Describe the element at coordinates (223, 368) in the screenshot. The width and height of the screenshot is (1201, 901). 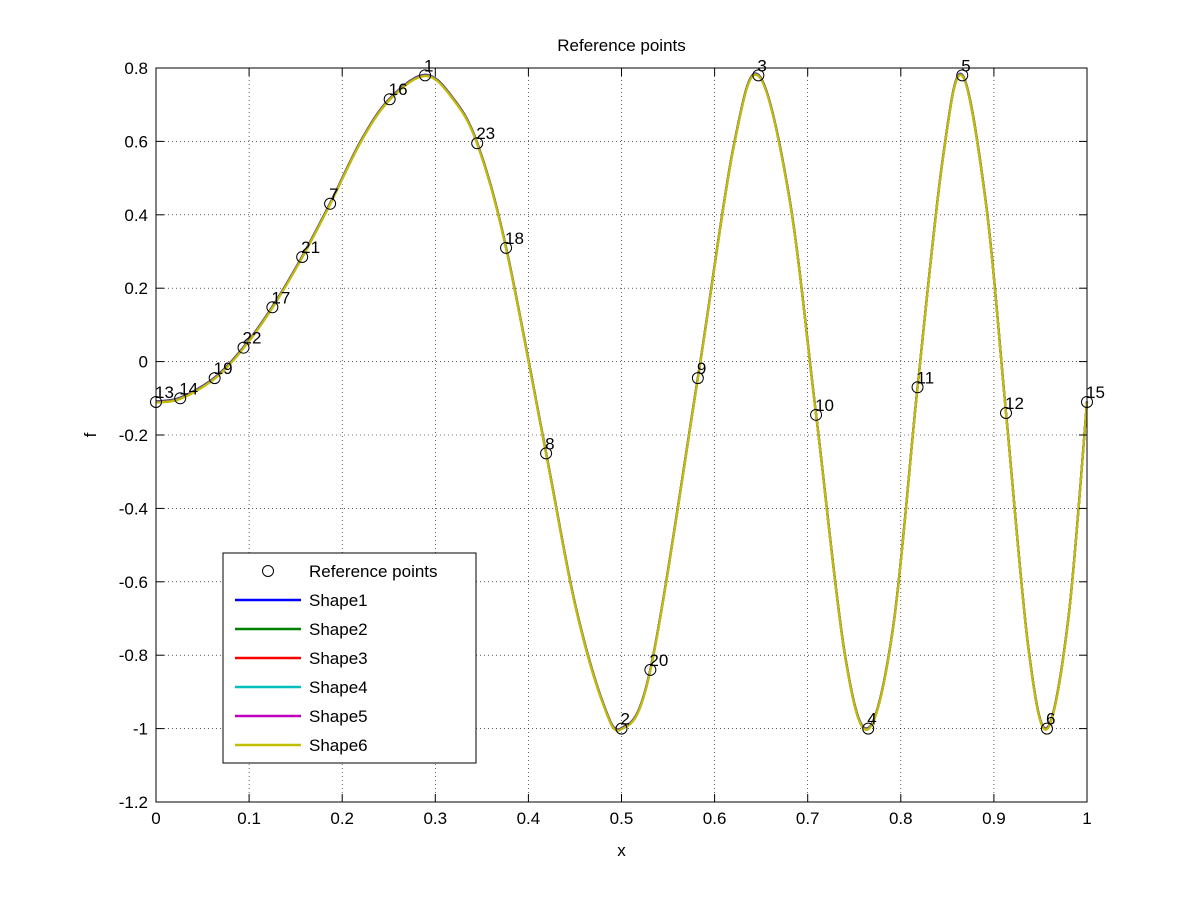
I see `point-label-19: 19` at that location.